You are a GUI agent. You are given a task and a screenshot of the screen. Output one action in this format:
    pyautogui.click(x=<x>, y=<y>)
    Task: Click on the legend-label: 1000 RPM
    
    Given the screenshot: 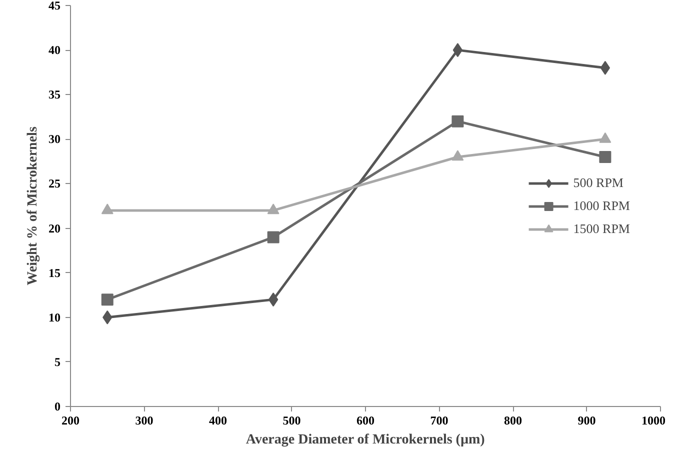 What is the action you would take?
    pyautogui.click(x=601, y=206)
    